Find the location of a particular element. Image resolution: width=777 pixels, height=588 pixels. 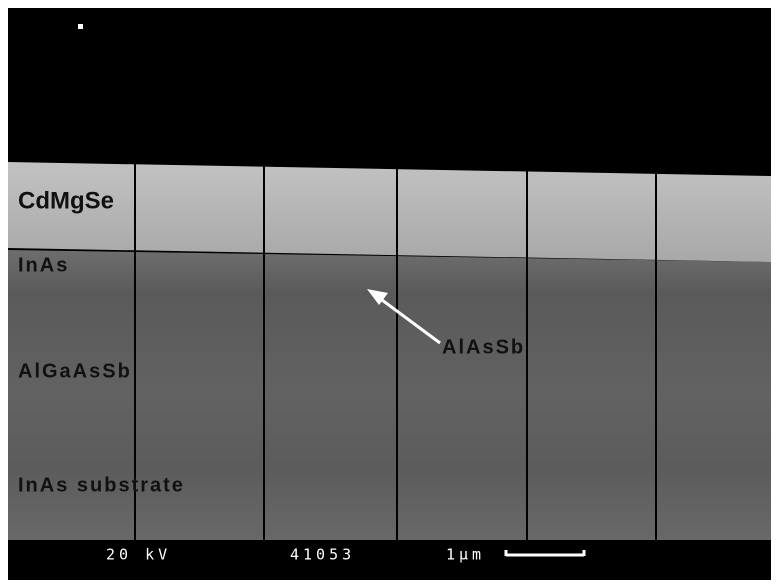

arrow is located at coordinates (404, 317).